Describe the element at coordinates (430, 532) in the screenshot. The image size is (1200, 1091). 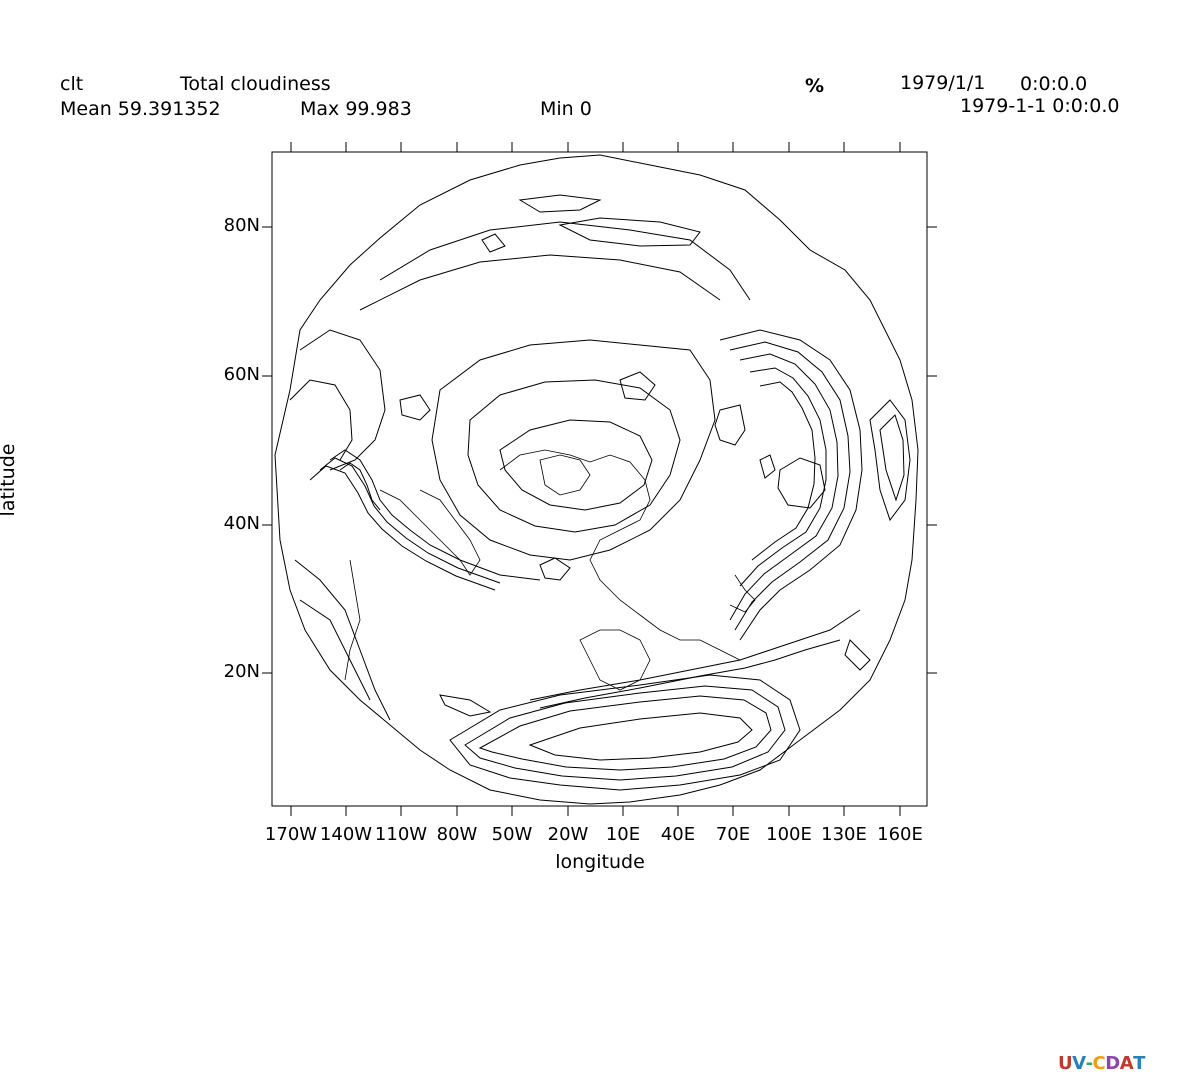
I see `coastline-namerica` at that location.